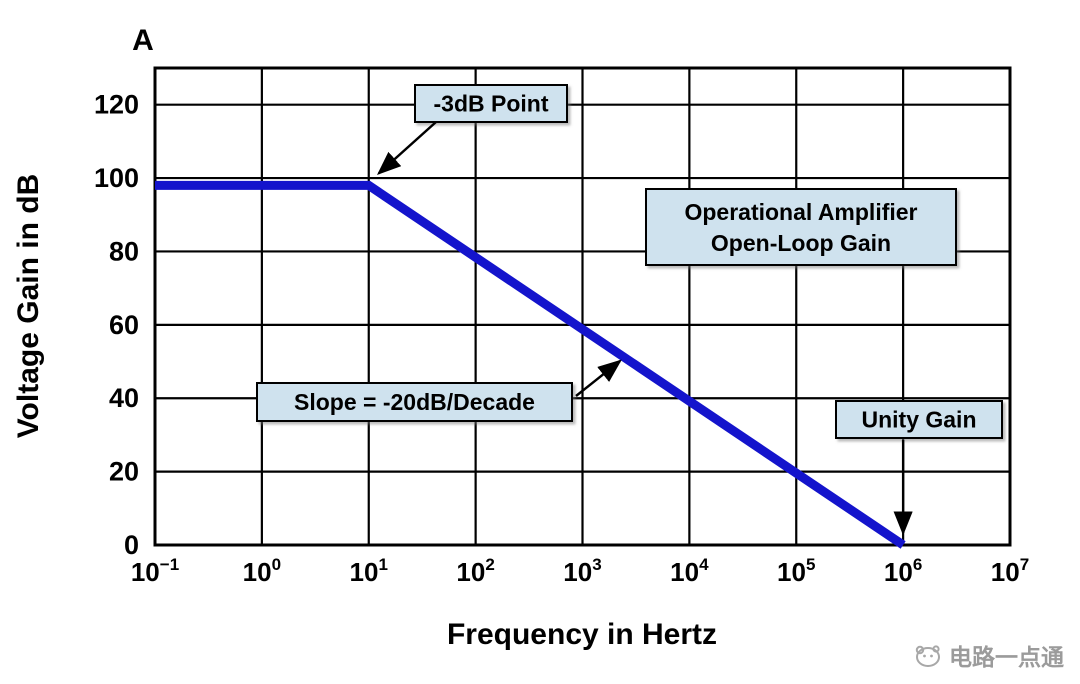 The height and width of the screenshot is (684, 1080). What do you see at coordinates (801, 227) in the screenshot?
I see `annotation-box-openloop` at bounding box center [801, 227].